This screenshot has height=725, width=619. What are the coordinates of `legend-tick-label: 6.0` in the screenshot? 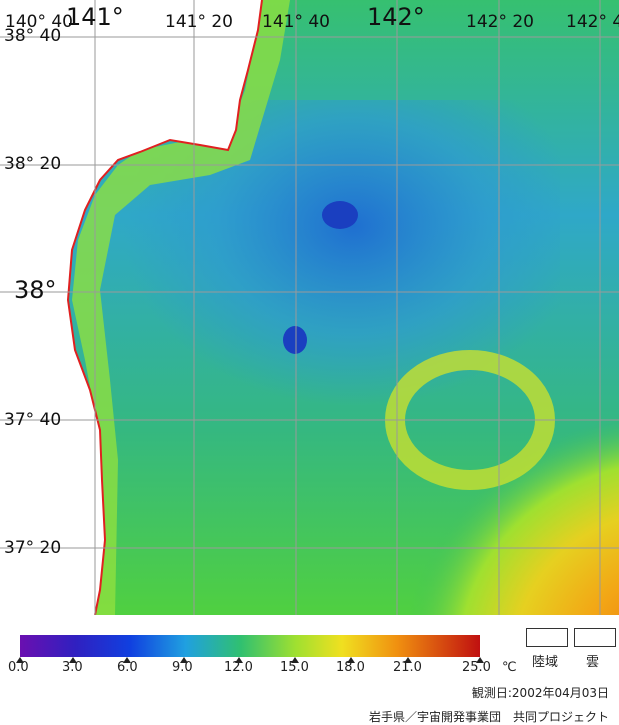 It's located at (127, 667).